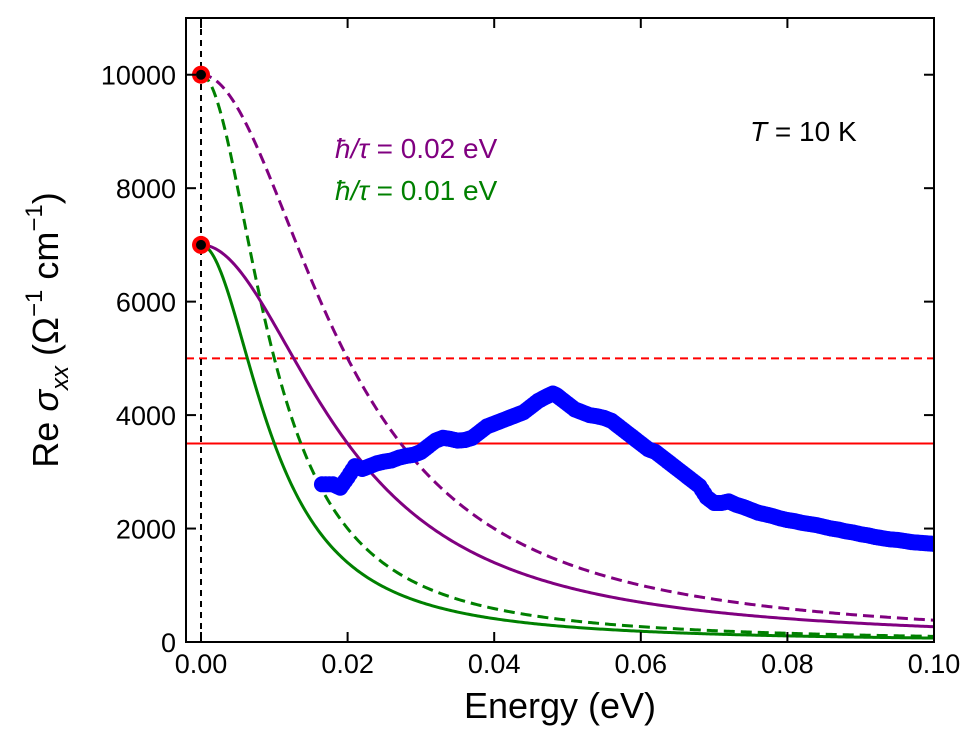 Image resolution: width=971 pixels, height=735 pixels. I want to click on x-tick-label: 0.08, so click(787, 664).